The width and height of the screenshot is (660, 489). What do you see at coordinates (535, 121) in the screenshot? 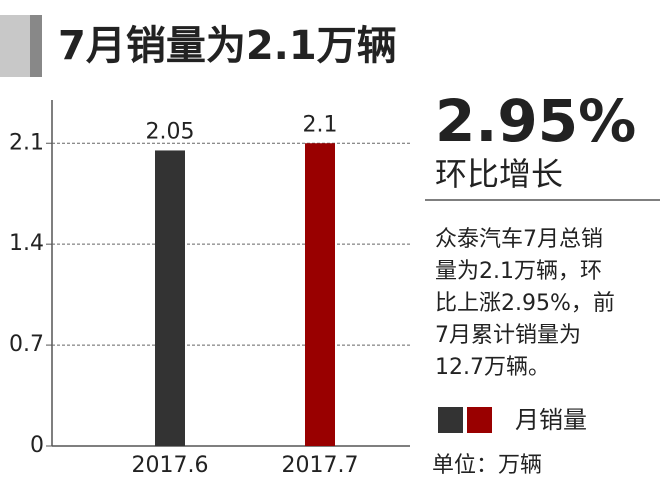
I see `highlight-value: 2.95%` at bounding box center [535, 121].